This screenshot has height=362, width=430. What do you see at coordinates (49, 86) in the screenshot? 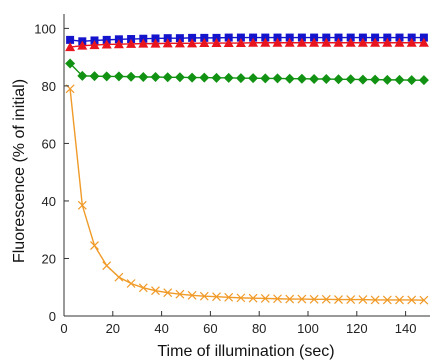
I see `y-tick-label: 80` at bounding box center [49, 86].